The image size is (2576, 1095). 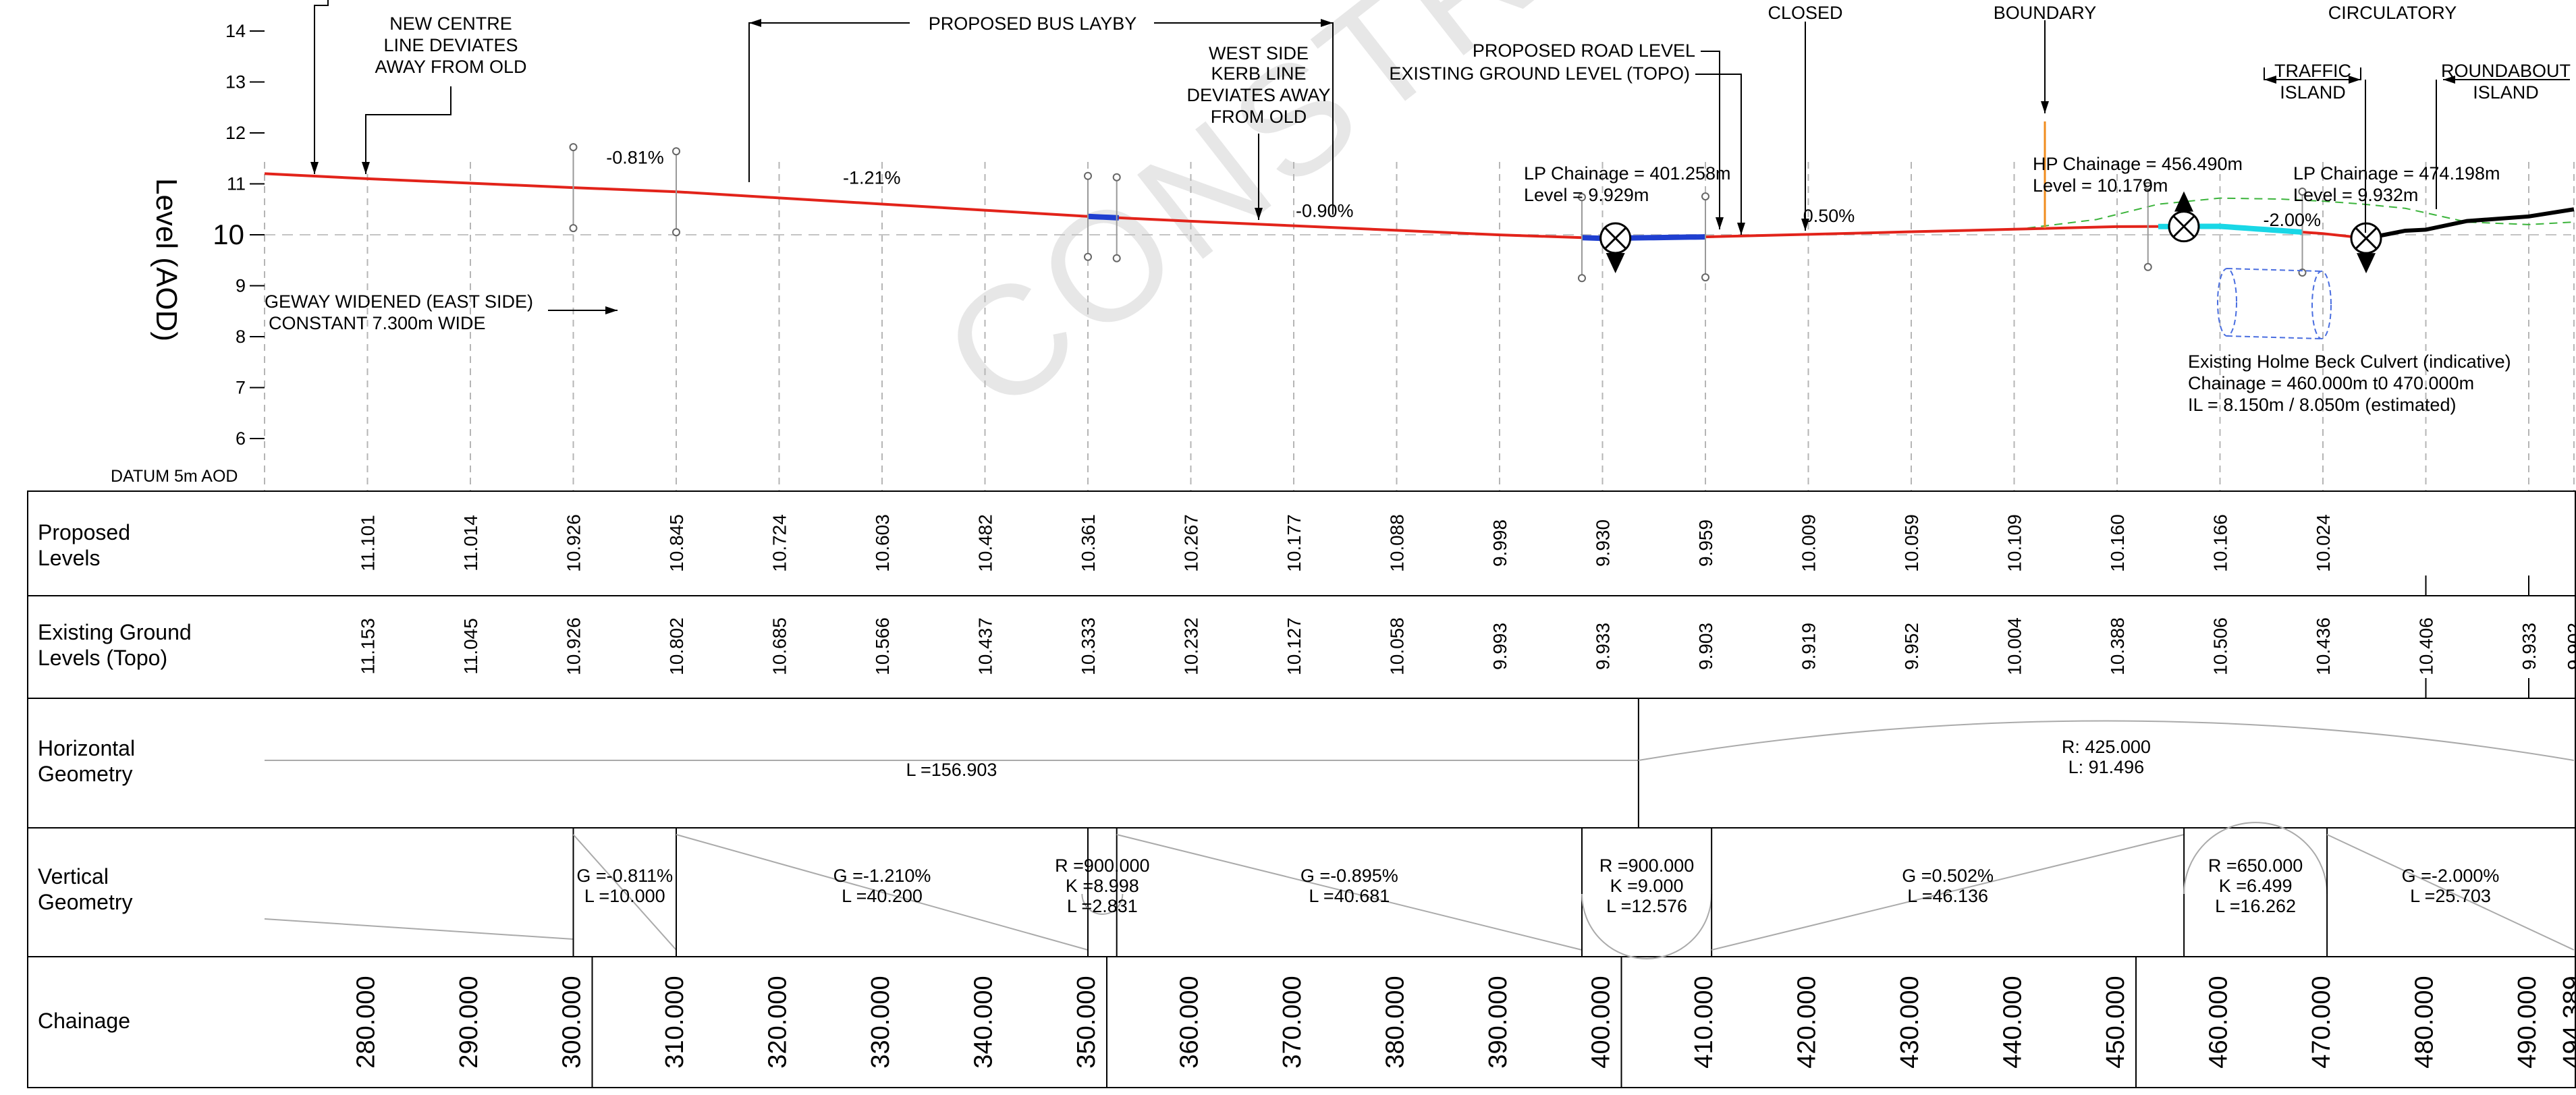 What do you see at coordinates (377, 323) in the screenshot?
I see `carriageway-line2: CONSTANT 7.300m WIDE` at bounding box center [377, 323].